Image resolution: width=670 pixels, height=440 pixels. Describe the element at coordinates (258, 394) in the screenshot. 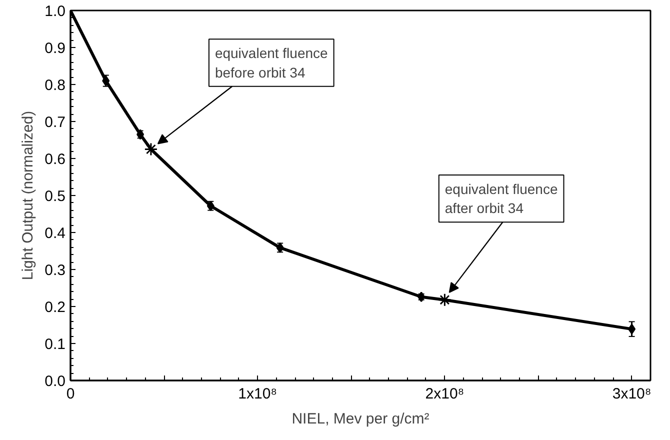

I see `x-tick-label: 1x10⁸` at that location.